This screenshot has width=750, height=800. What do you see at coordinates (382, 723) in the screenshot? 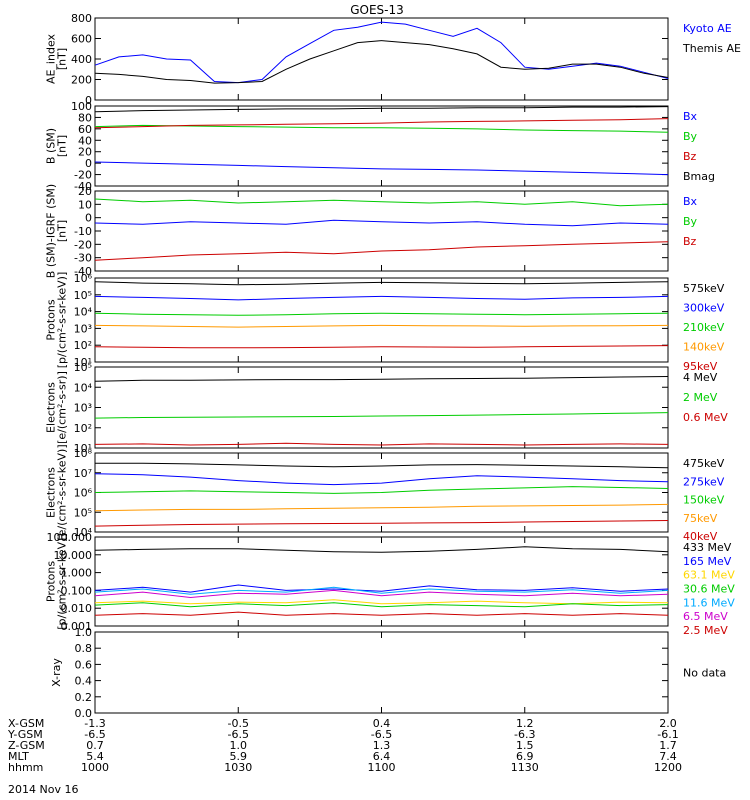
I see `ephemeris-value: 0.4` at bounding box center [382, 723].